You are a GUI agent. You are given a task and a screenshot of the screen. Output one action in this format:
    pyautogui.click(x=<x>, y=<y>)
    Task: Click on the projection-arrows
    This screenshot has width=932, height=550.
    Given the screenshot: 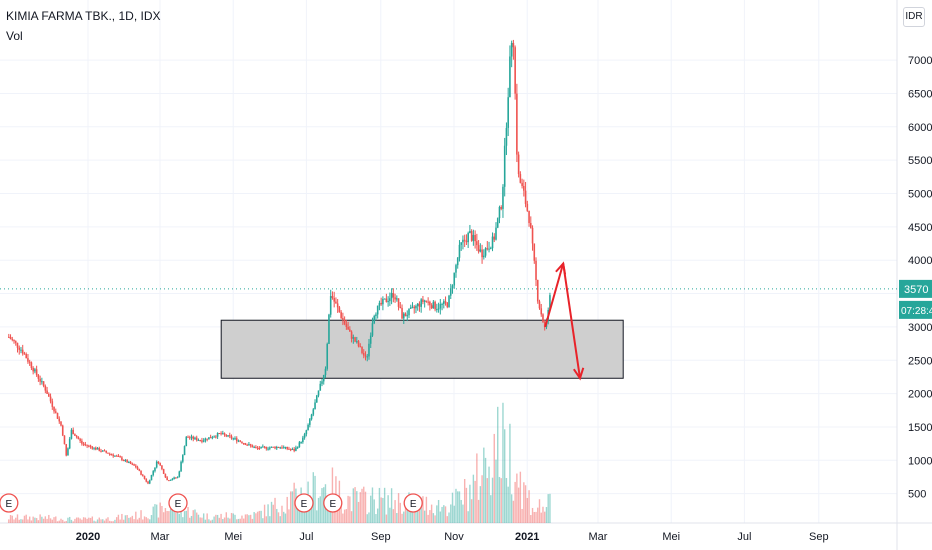 What is the action you would take?
    pyautogui.click(x=564, y=321)
    